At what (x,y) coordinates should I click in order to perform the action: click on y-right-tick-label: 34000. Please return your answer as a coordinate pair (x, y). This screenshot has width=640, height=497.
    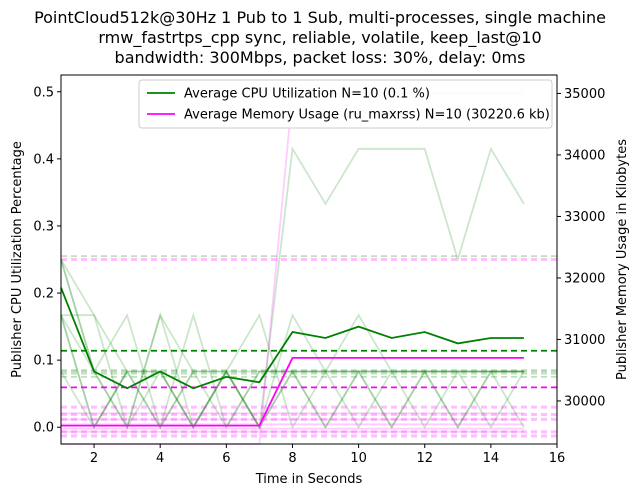
    Looking at the image, I should click on (584, 155).